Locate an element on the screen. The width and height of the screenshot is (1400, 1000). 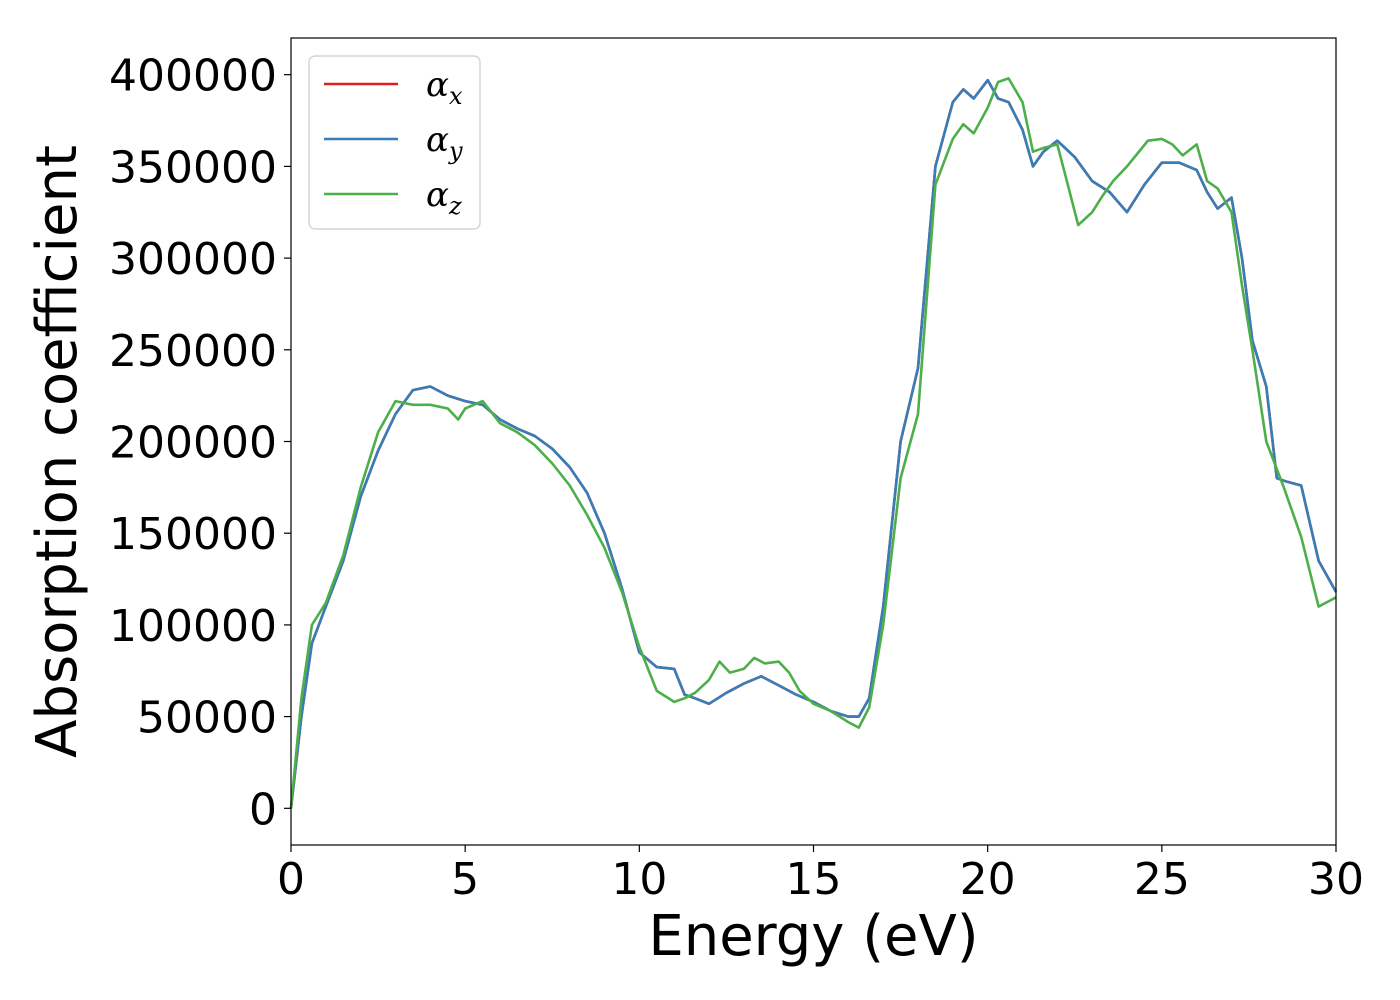
y-tick-label: 0 is located at coordinates (263, 809).